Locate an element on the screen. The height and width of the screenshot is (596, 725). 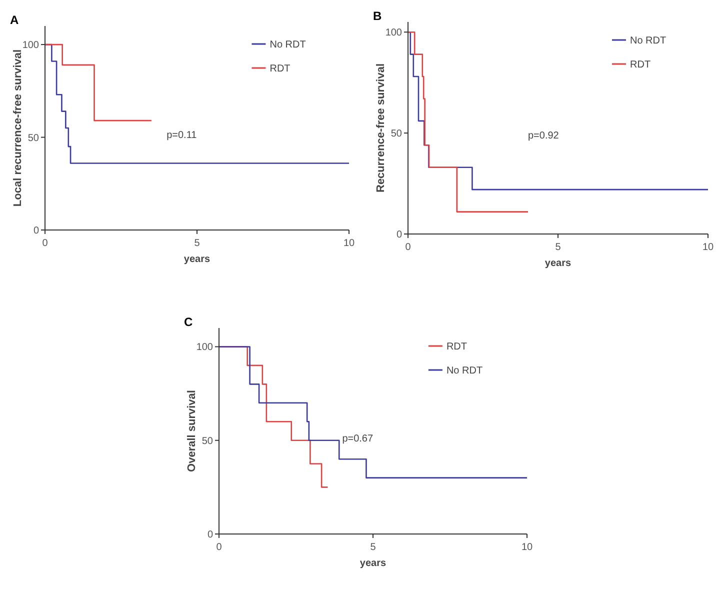
y-axis-title: Overall survival is located at coordinates (192, 431).